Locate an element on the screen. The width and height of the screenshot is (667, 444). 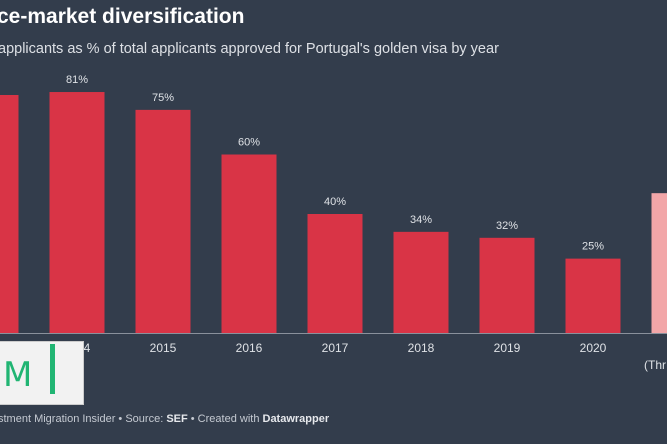
logo: M is located at coordinates (42, 373).